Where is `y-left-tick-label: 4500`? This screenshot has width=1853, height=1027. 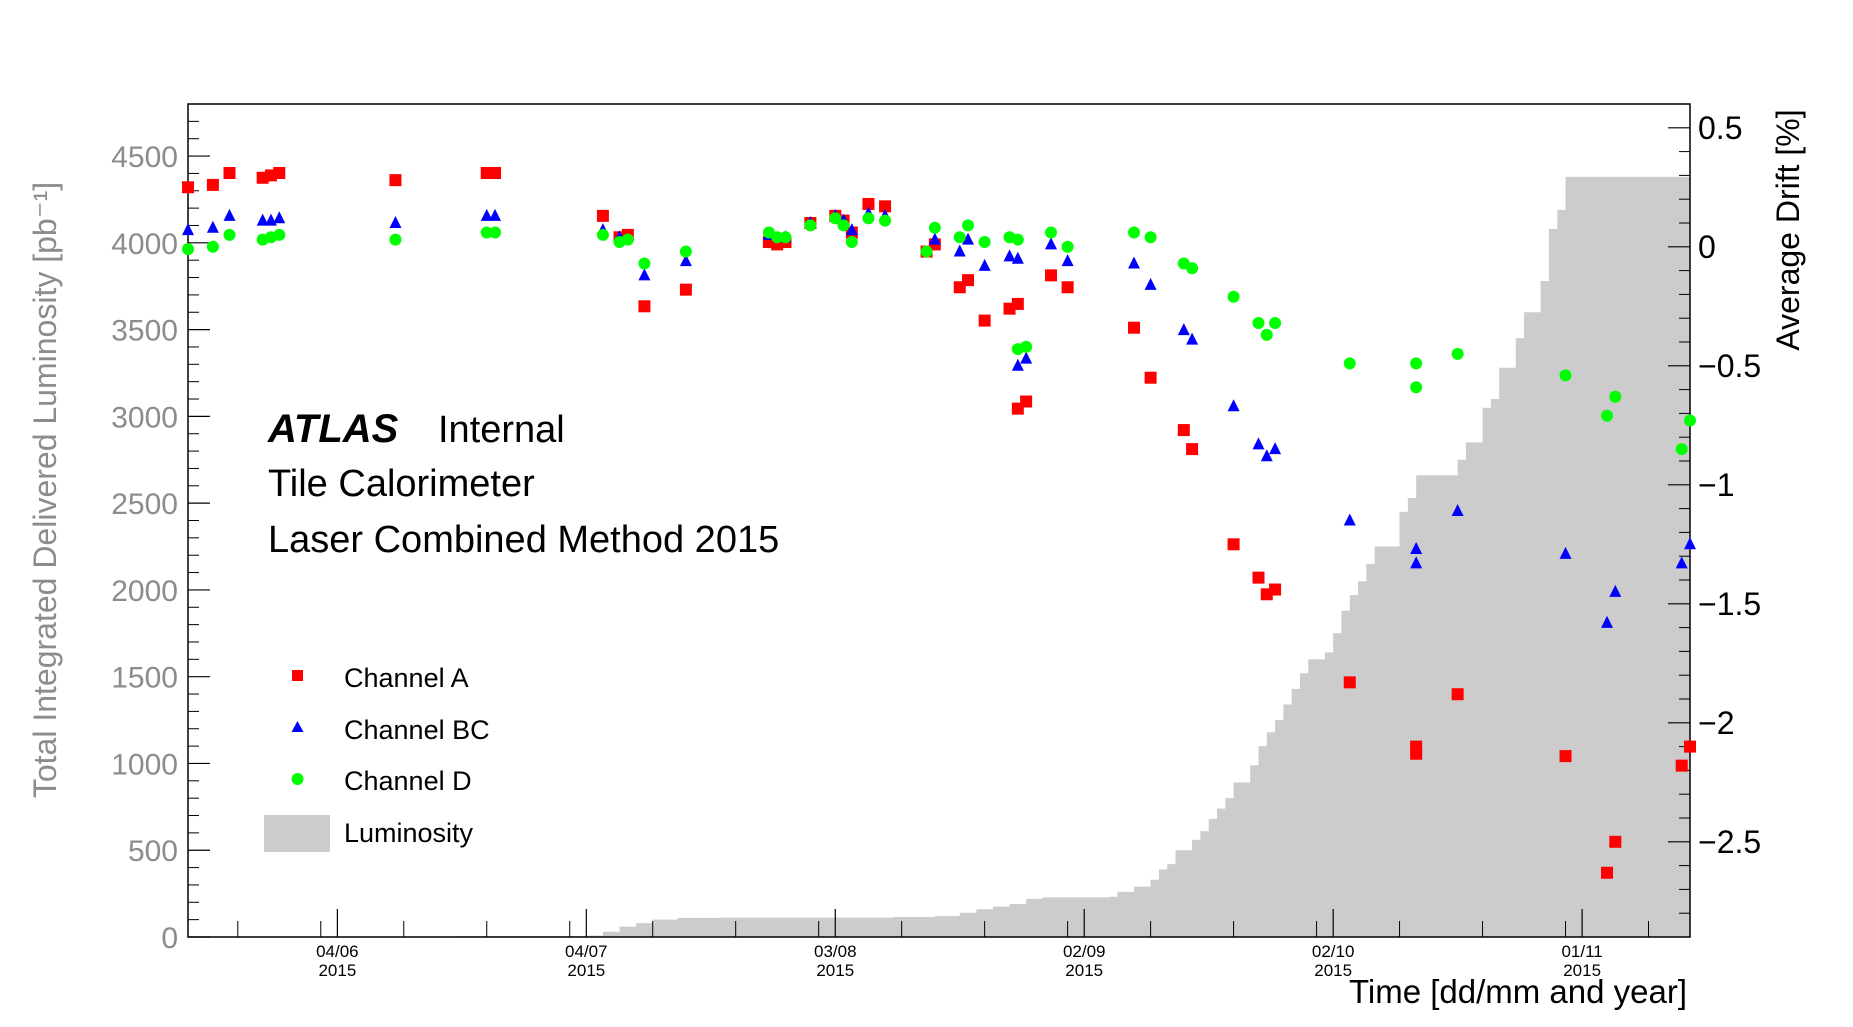
y-left-tick-label: 4500 is located at coordinates (144, 157).